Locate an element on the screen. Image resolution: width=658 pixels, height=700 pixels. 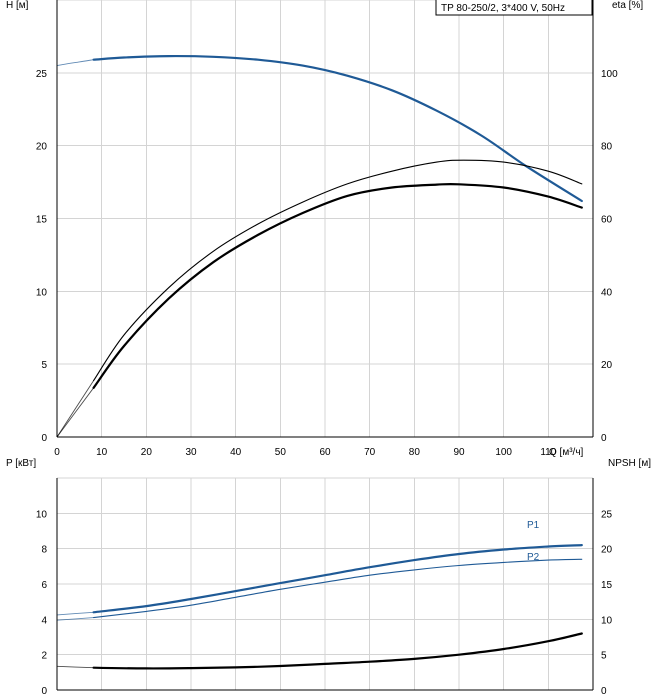
tick-label-x: 70 is located at coordinates (370, 452).